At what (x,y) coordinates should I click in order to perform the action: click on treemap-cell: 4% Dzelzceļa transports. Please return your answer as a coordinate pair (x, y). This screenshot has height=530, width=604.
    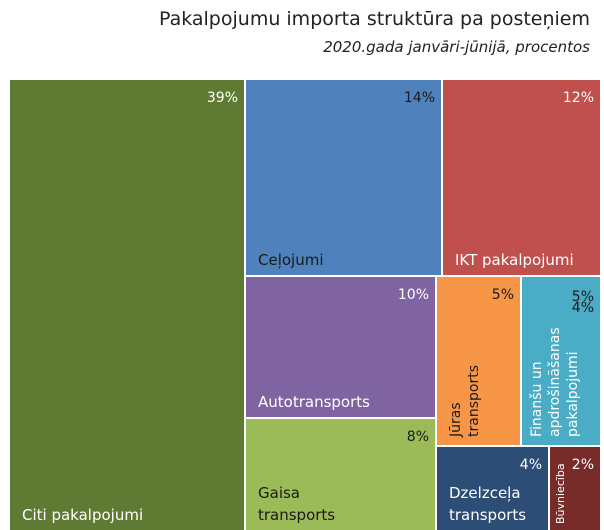
    Looking at the image, I should click on (492, 488).